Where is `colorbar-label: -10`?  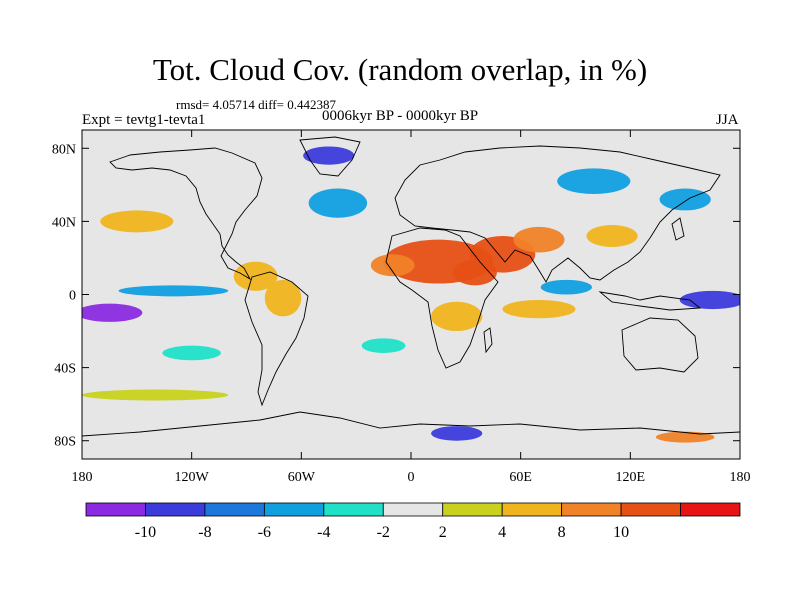 colorbar-label: -10 is located at coordinates (145, 532).